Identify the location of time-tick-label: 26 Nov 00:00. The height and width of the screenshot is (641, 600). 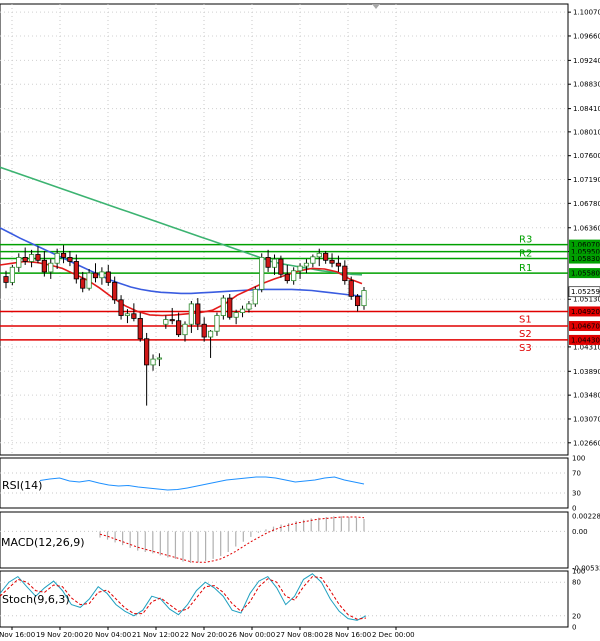
(251, 635).